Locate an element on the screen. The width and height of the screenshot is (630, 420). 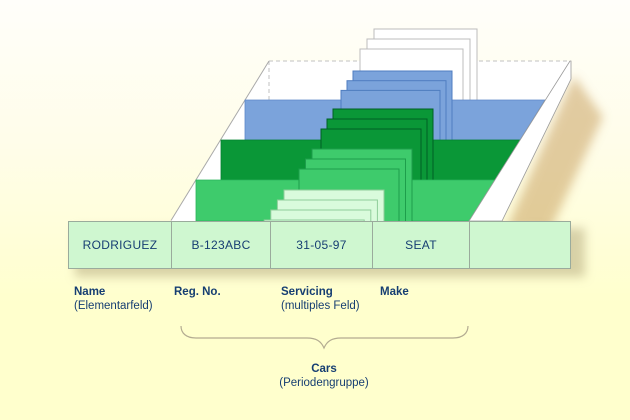
group-label-subtitle: (Periodengruppe) is located at coordinates (324, 383).